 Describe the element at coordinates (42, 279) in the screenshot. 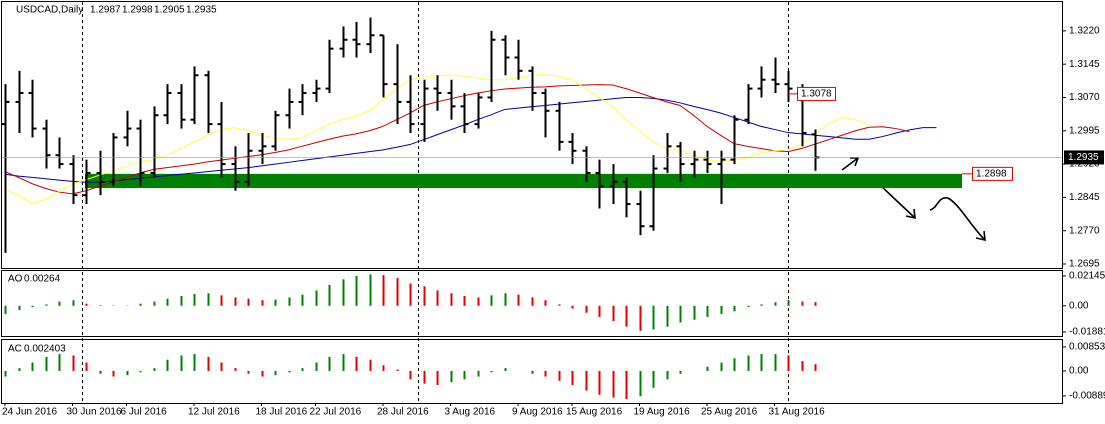

I see `ao-value: 0.00264` at that location.